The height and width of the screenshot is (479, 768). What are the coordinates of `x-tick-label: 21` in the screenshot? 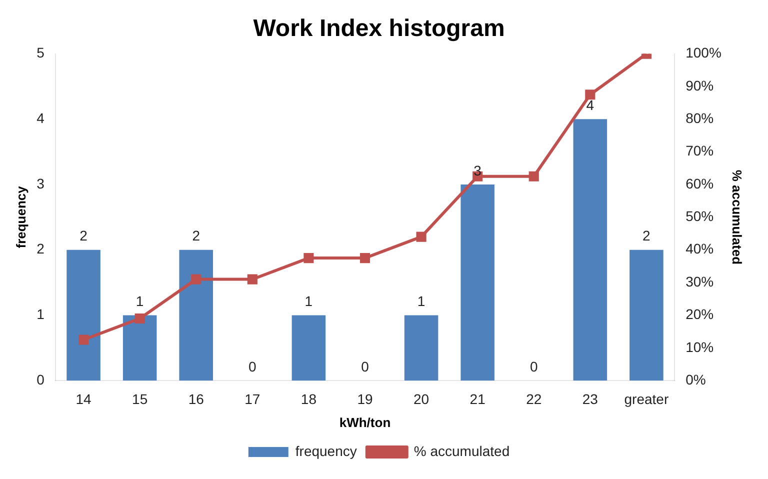 It's located at (478, 398).